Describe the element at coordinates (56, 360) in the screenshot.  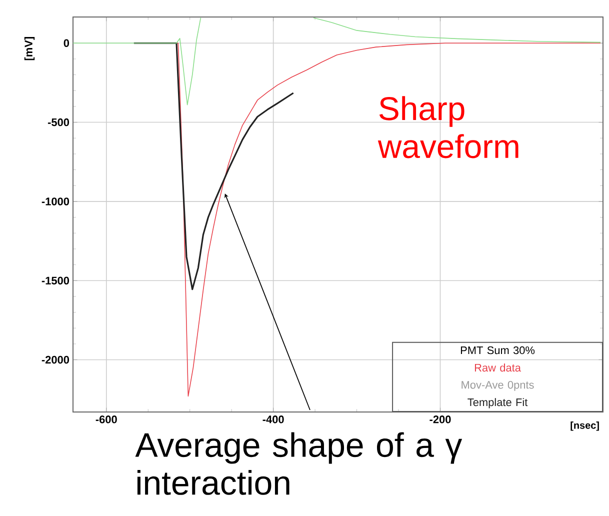
I see `y-tick-label: -2000` at that location.